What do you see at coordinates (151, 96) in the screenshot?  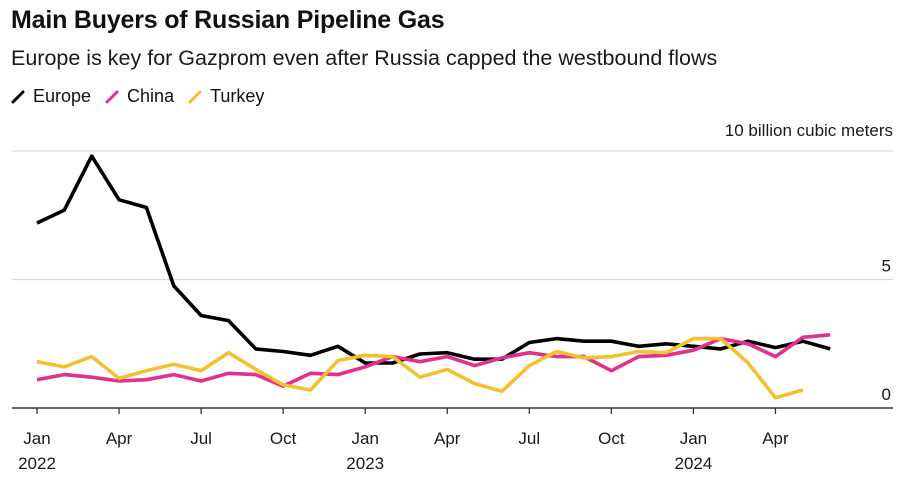 I see `legend-label-china: China` at bounding box center [151, 96].